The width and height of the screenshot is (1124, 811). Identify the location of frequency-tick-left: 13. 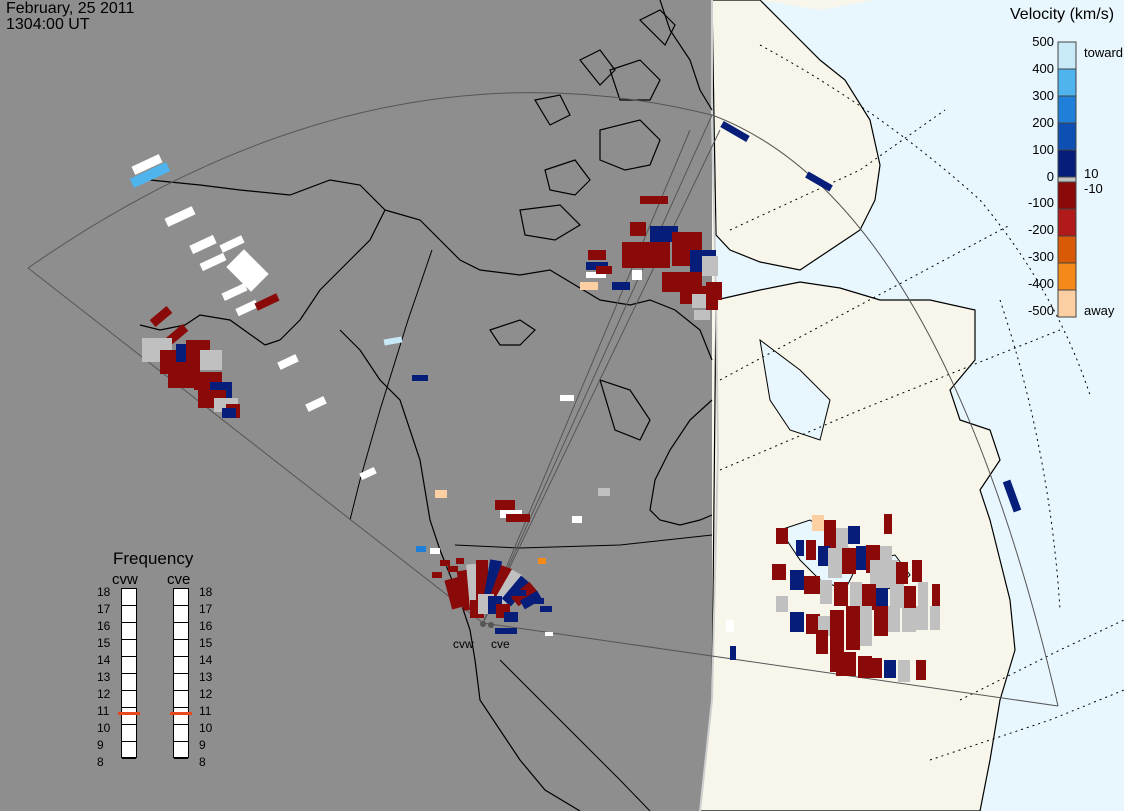
(104, 677).